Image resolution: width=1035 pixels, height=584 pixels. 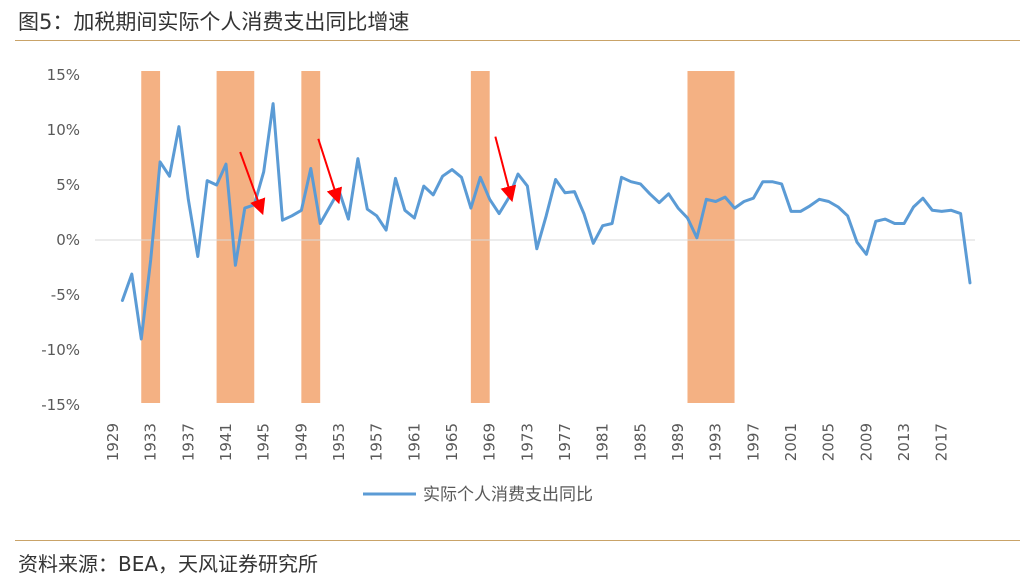 What do you see at coordinates (60, 405) in the screenshot?
I see `y-tick-label: -15%` at bounding box center [60, 405].